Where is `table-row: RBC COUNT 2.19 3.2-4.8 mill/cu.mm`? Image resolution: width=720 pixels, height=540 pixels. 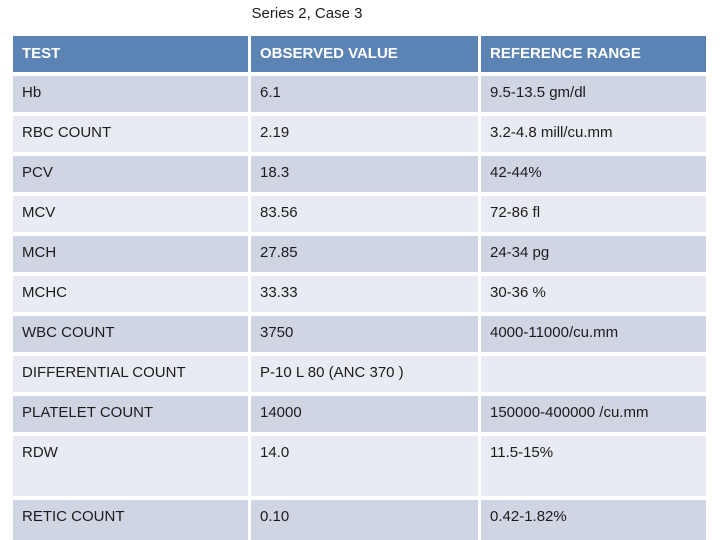 table-row: RBC COUNT 2.19 3.2-4.8 mill/cu.mm is located at coordinates (359, 134).